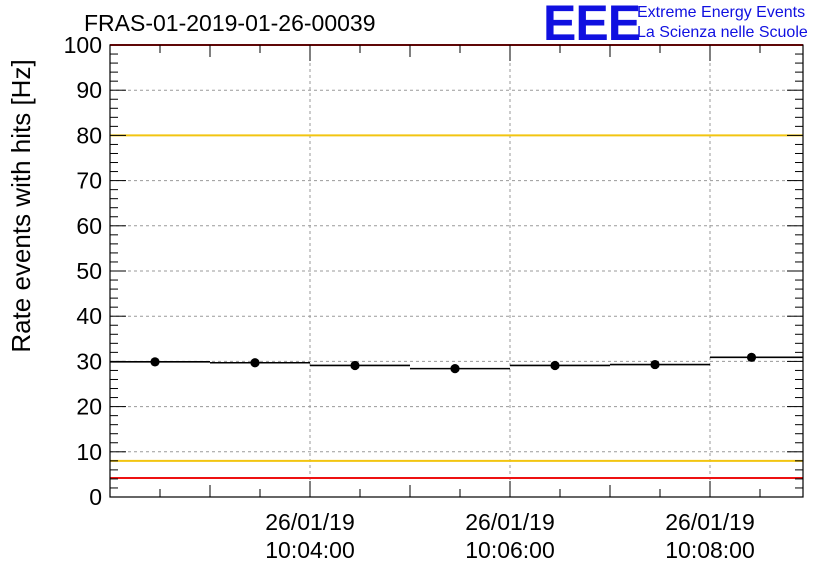 This screenshot has height=572, width=836. What do you see at coordinates (310, 550) in the screenshot?
I see `x-tick-label-time: 10:04:00` at bounding box center [310, 550].